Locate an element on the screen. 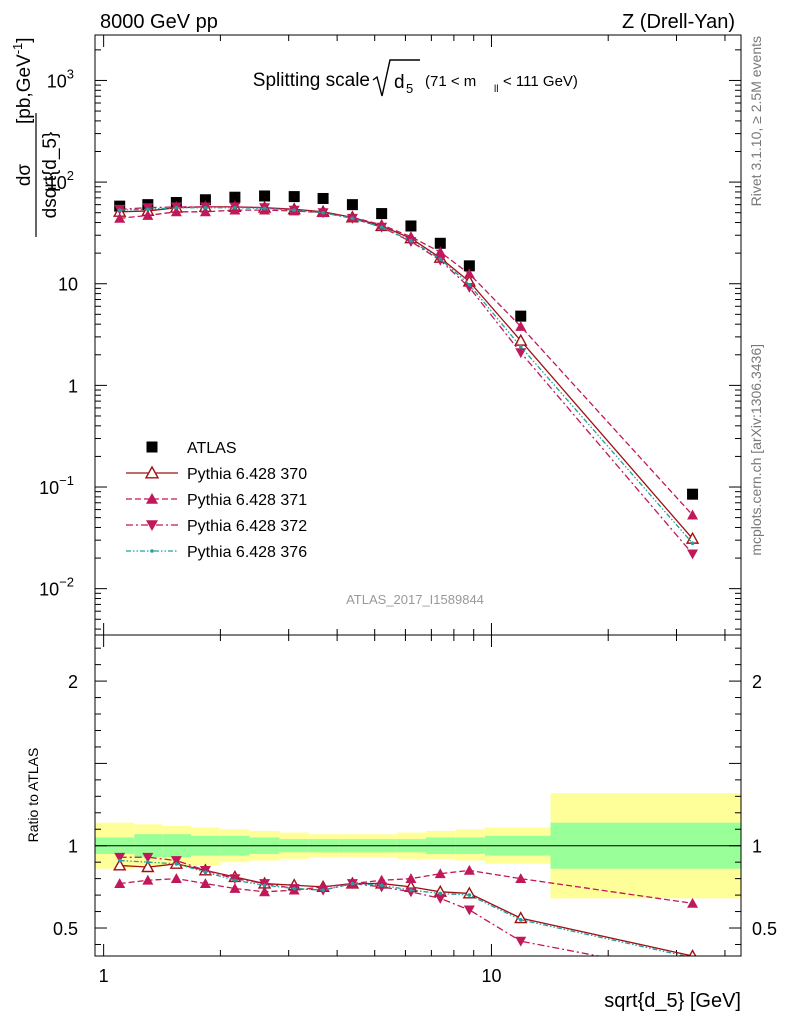  watermark: ATLAS_2017_I1589844 is located at coordinates (415, 599).